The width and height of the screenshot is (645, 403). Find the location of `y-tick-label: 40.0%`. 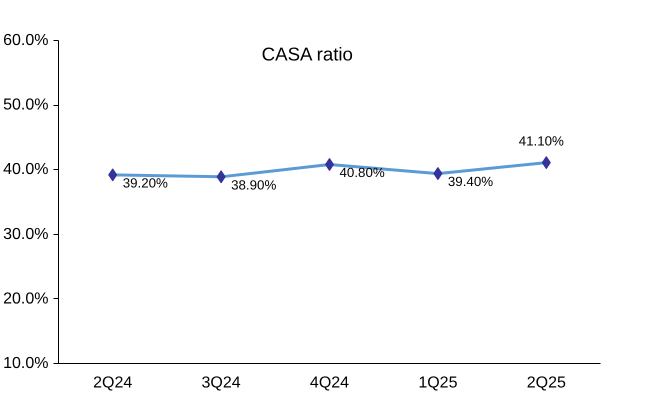

y-tick-label: 40.0% is located at coordinates (26, 169).